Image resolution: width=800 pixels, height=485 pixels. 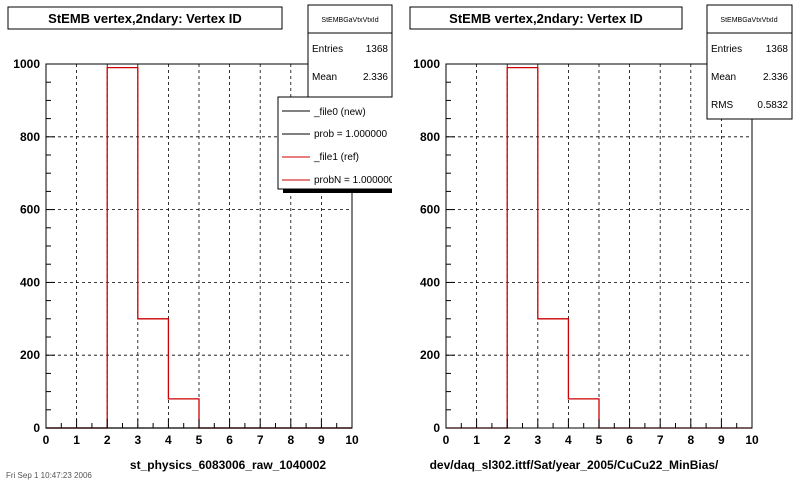 What do you see at coordinates (772, 105) in the screenshot?
I see `right-stats-rms-value: 0.5832` at bounding box center [772, 105].